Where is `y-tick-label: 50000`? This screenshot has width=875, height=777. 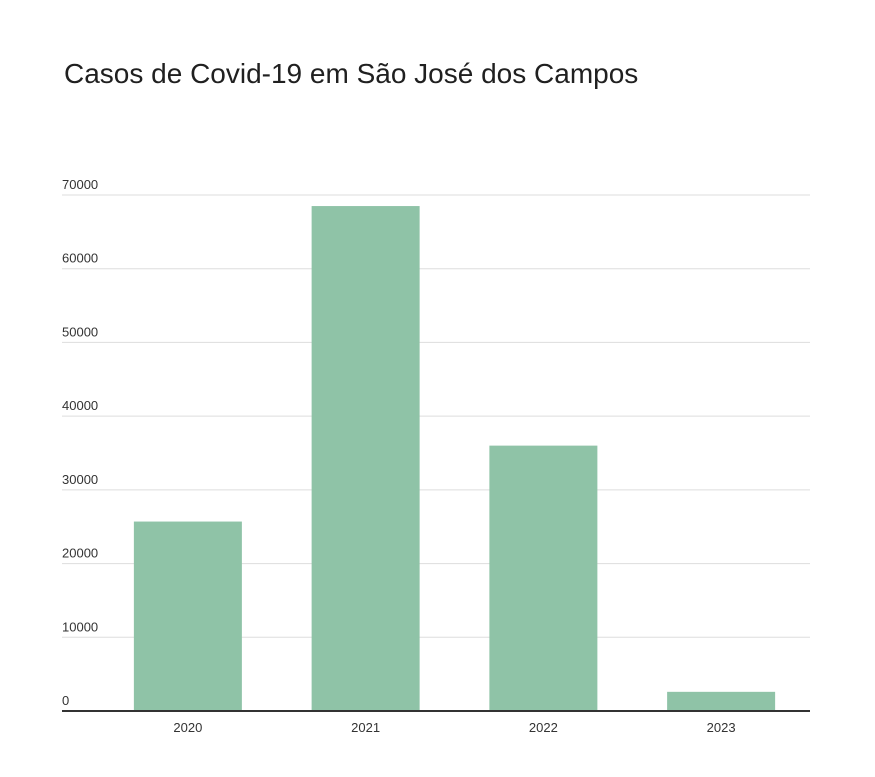 y-tick-label: 50000 is located at coordinates (80, 331).